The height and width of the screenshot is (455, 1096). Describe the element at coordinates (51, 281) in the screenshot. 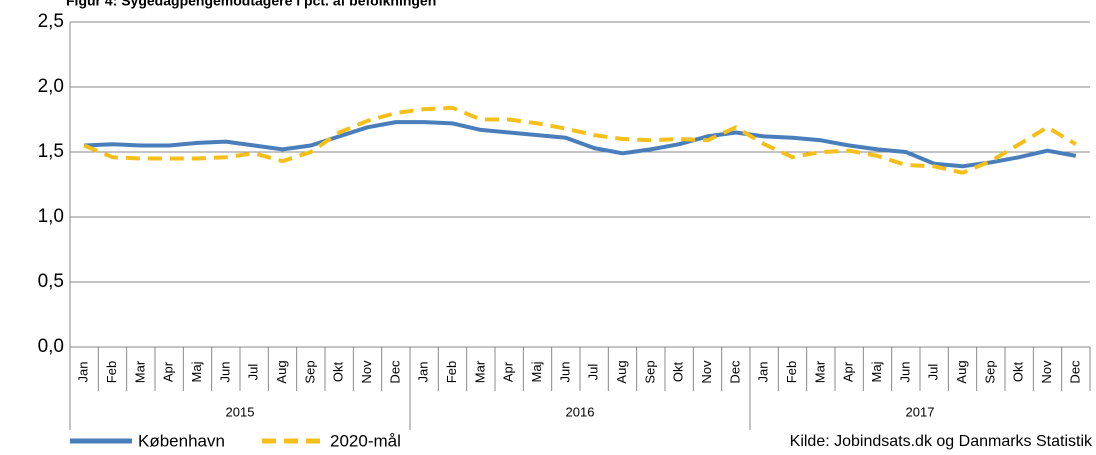

I see `y-tick-label: 0,5` at that location.